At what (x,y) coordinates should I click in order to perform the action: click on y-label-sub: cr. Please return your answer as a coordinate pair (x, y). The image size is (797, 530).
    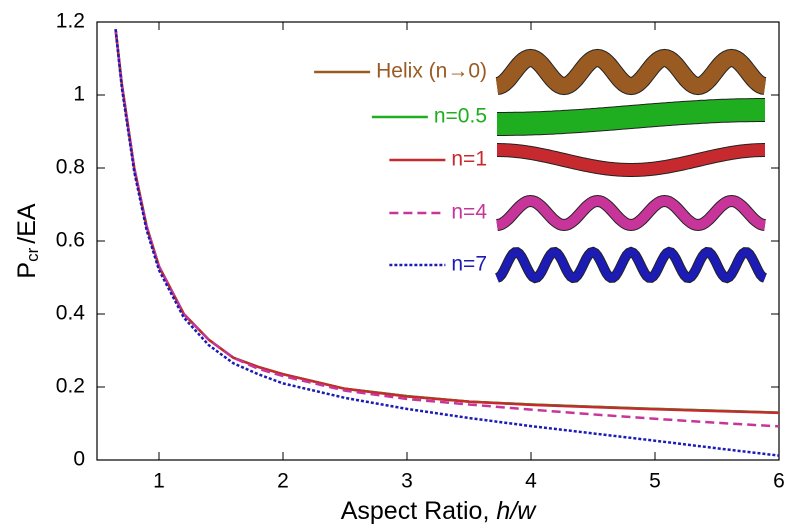
    Looking at the image, I should click on (32, 254).